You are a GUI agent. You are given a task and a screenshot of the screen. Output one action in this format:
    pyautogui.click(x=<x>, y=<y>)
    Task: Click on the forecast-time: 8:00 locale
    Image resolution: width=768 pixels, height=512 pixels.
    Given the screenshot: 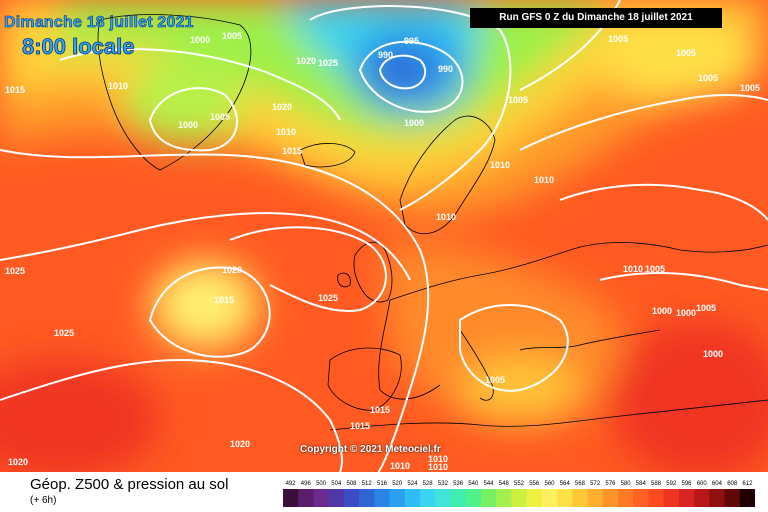 What is the action you would take?
    pyautogui.click(x=78, y=47)
    